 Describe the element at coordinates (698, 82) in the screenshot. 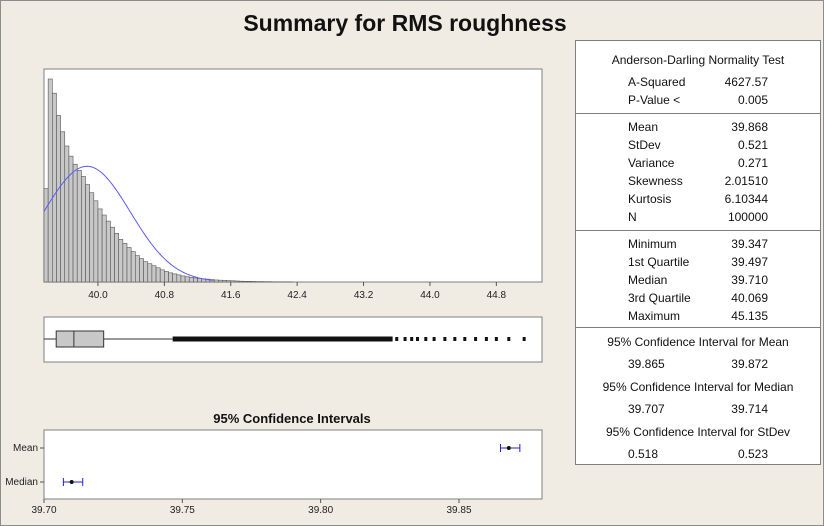

I see `a-squared-row: A-Squared 4627.57` at that location.